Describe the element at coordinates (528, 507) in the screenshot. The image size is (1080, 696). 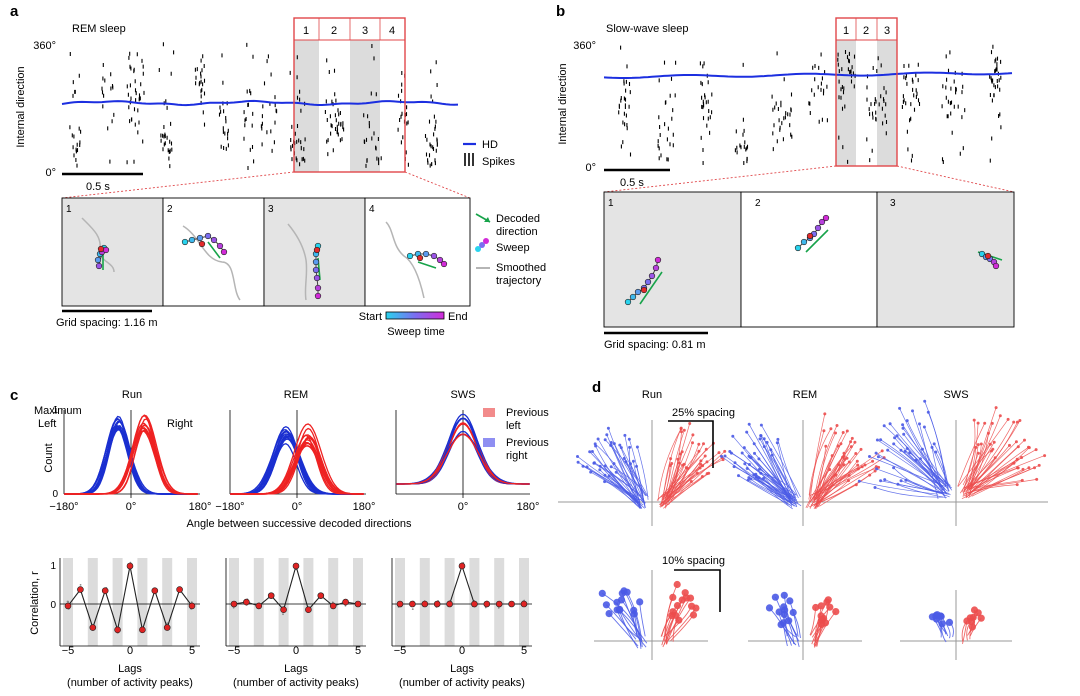
I see `panel-c-x-tick-sws-max: 180°` at that location.